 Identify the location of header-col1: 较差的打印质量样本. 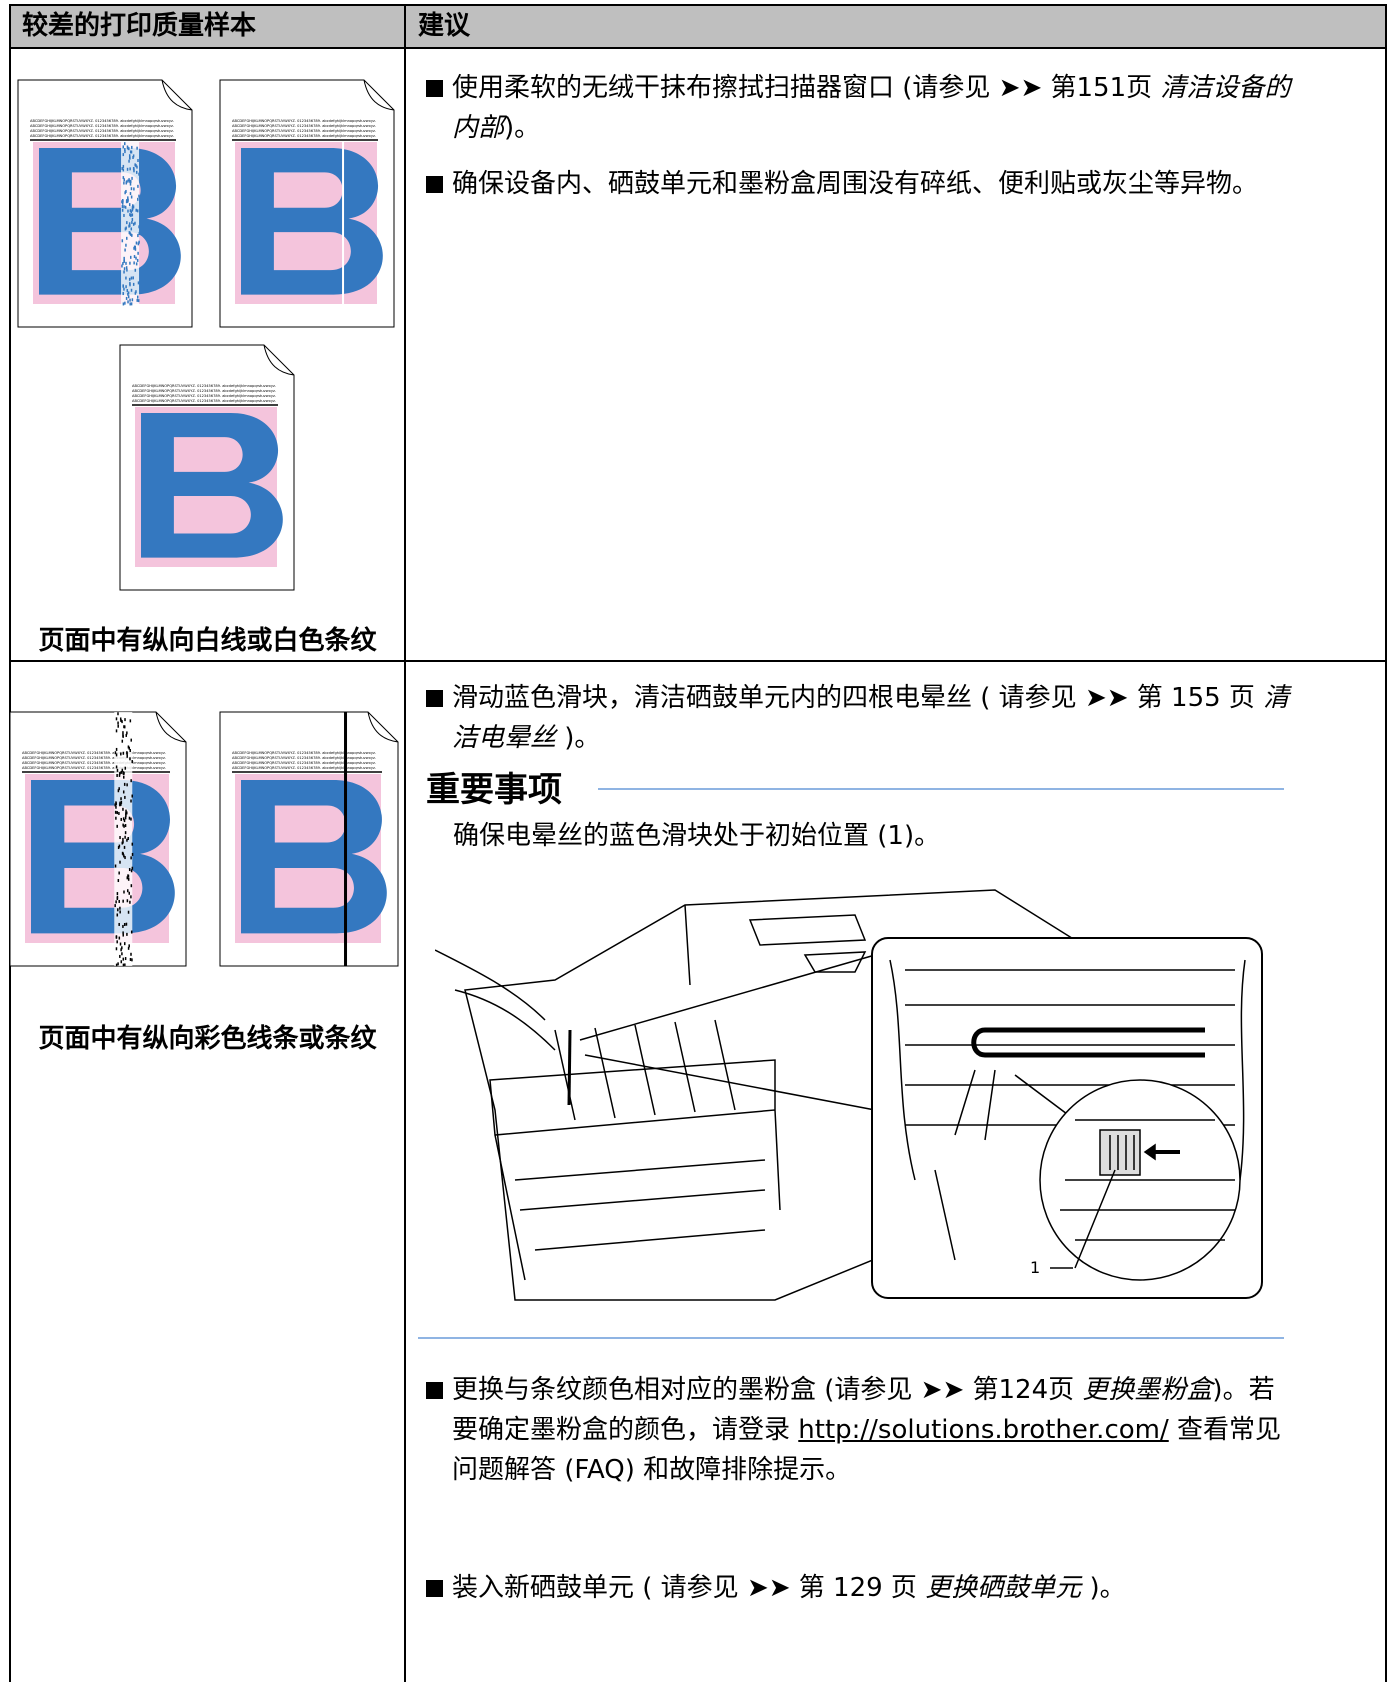
(139, 26).